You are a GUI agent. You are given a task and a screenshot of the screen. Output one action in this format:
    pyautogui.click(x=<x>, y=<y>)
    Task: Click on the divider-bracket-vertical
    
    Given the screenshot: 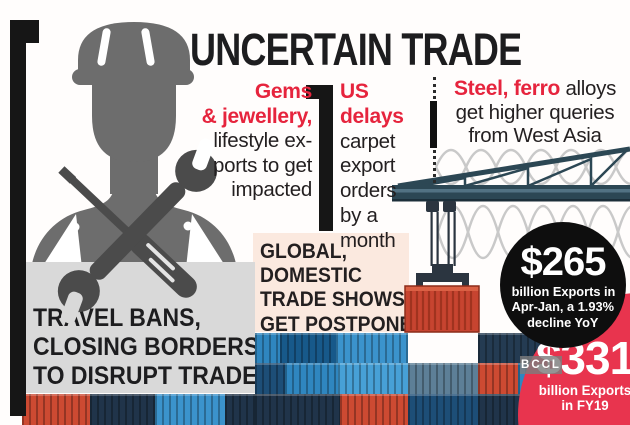 What is the action you would take?
    pyautogui.click(x=326, y=158)
    